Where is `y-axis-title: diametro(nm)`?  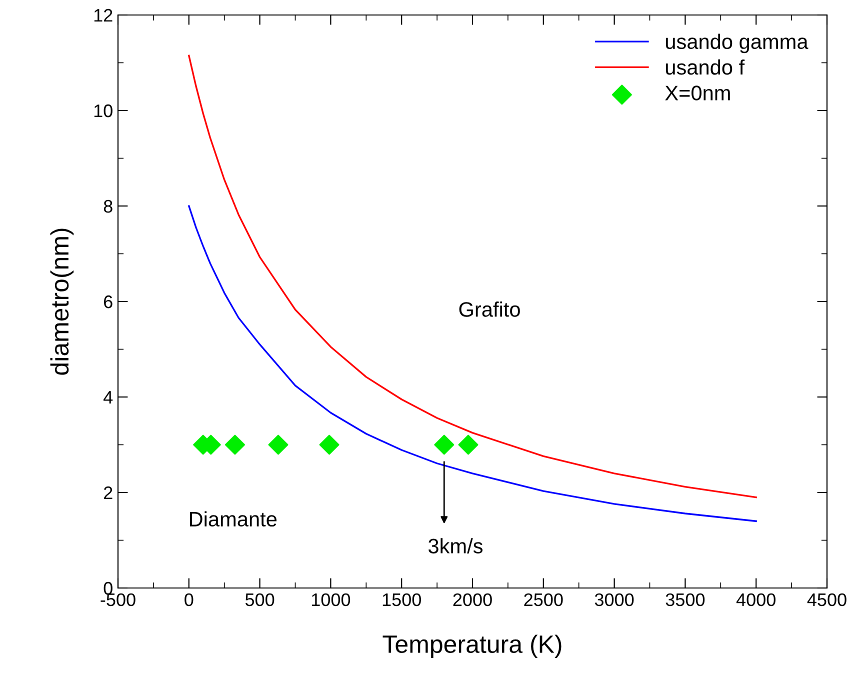 y-axis-title: diametro(nm) is located at coordinates (62, 301).